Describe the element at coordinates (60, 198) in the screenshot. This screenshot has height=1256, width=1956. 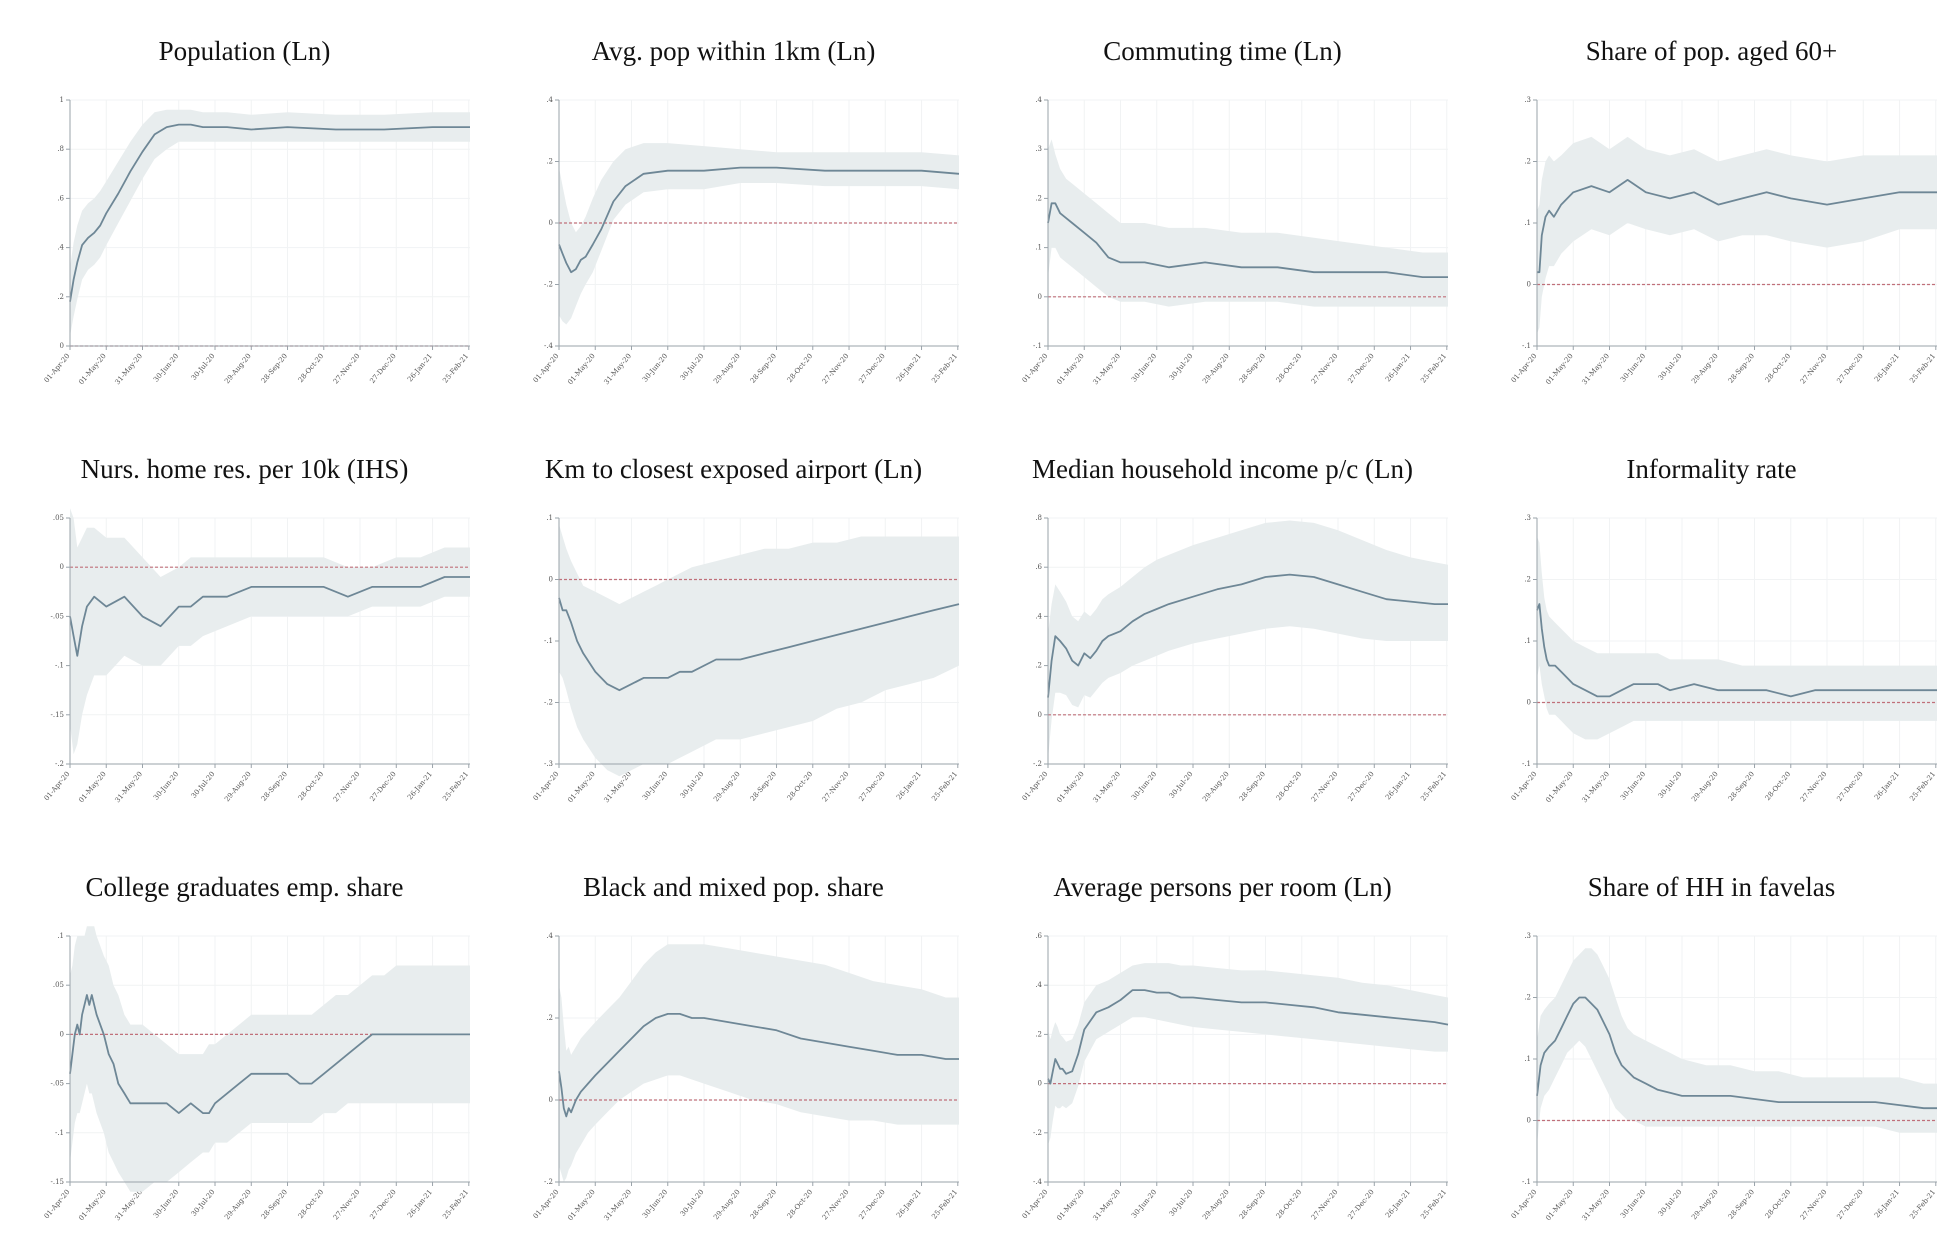
I see `y-tick-label: .6` at that location.